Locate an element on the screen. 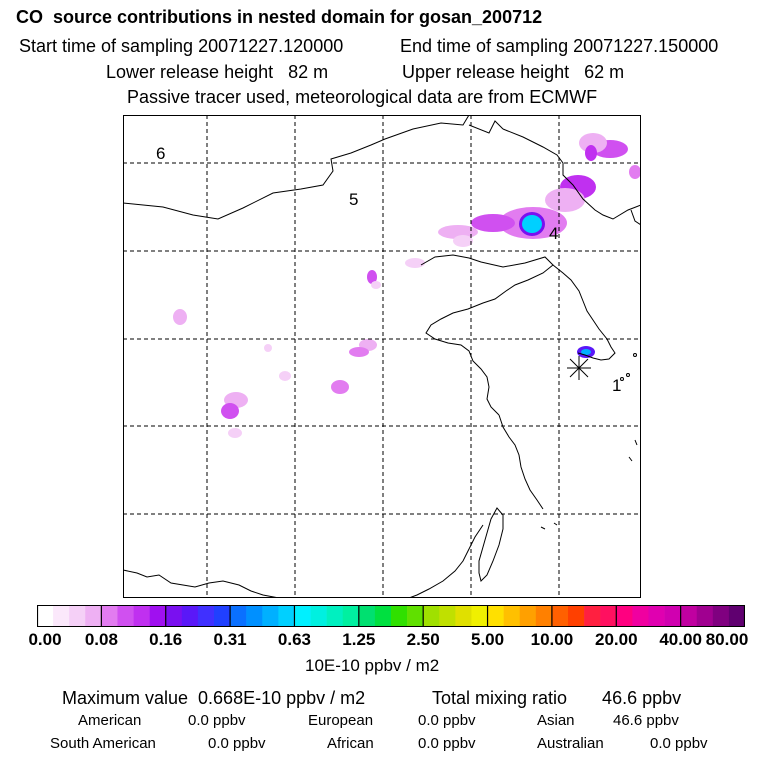 Image resolution: width=768 pixels, height=768 pixels. european-label: European is located at coordinates (341, 720).